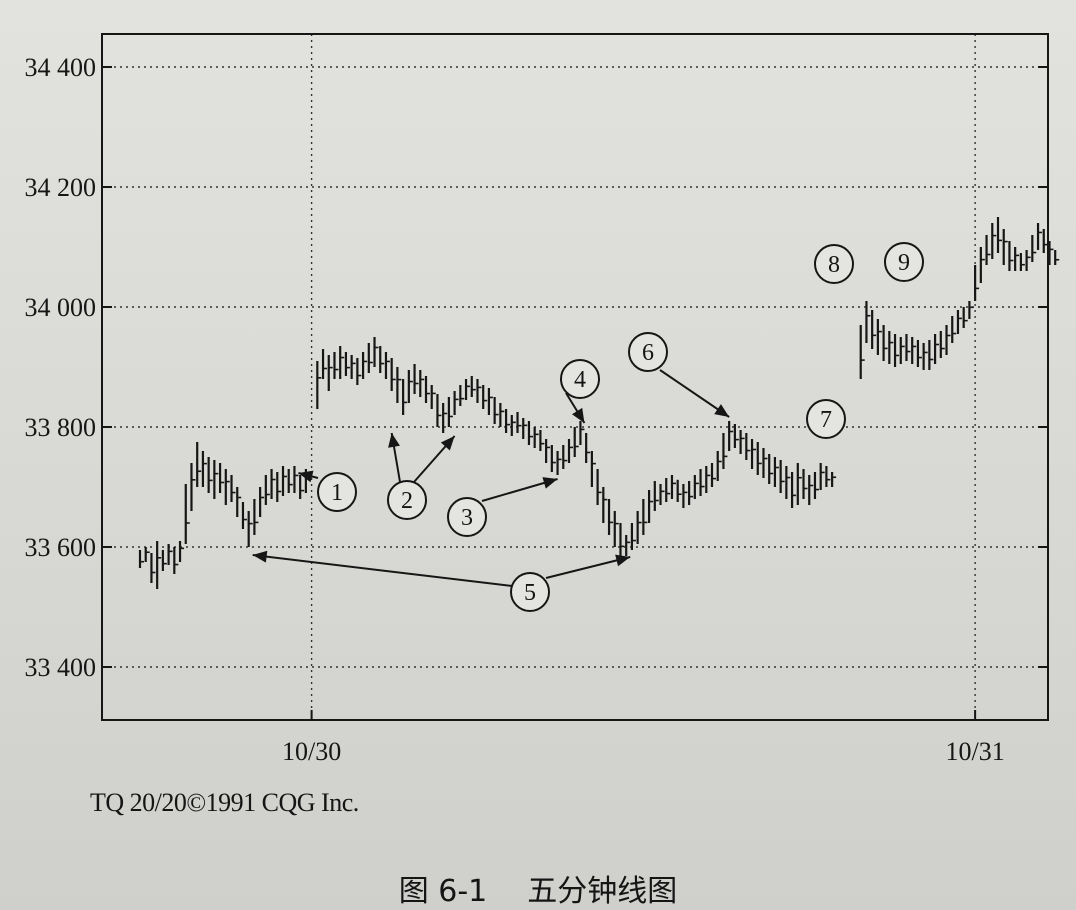 This screenshot has height=910, width=1076. I want to click on callout-label-8: 8, so click(834, 265).